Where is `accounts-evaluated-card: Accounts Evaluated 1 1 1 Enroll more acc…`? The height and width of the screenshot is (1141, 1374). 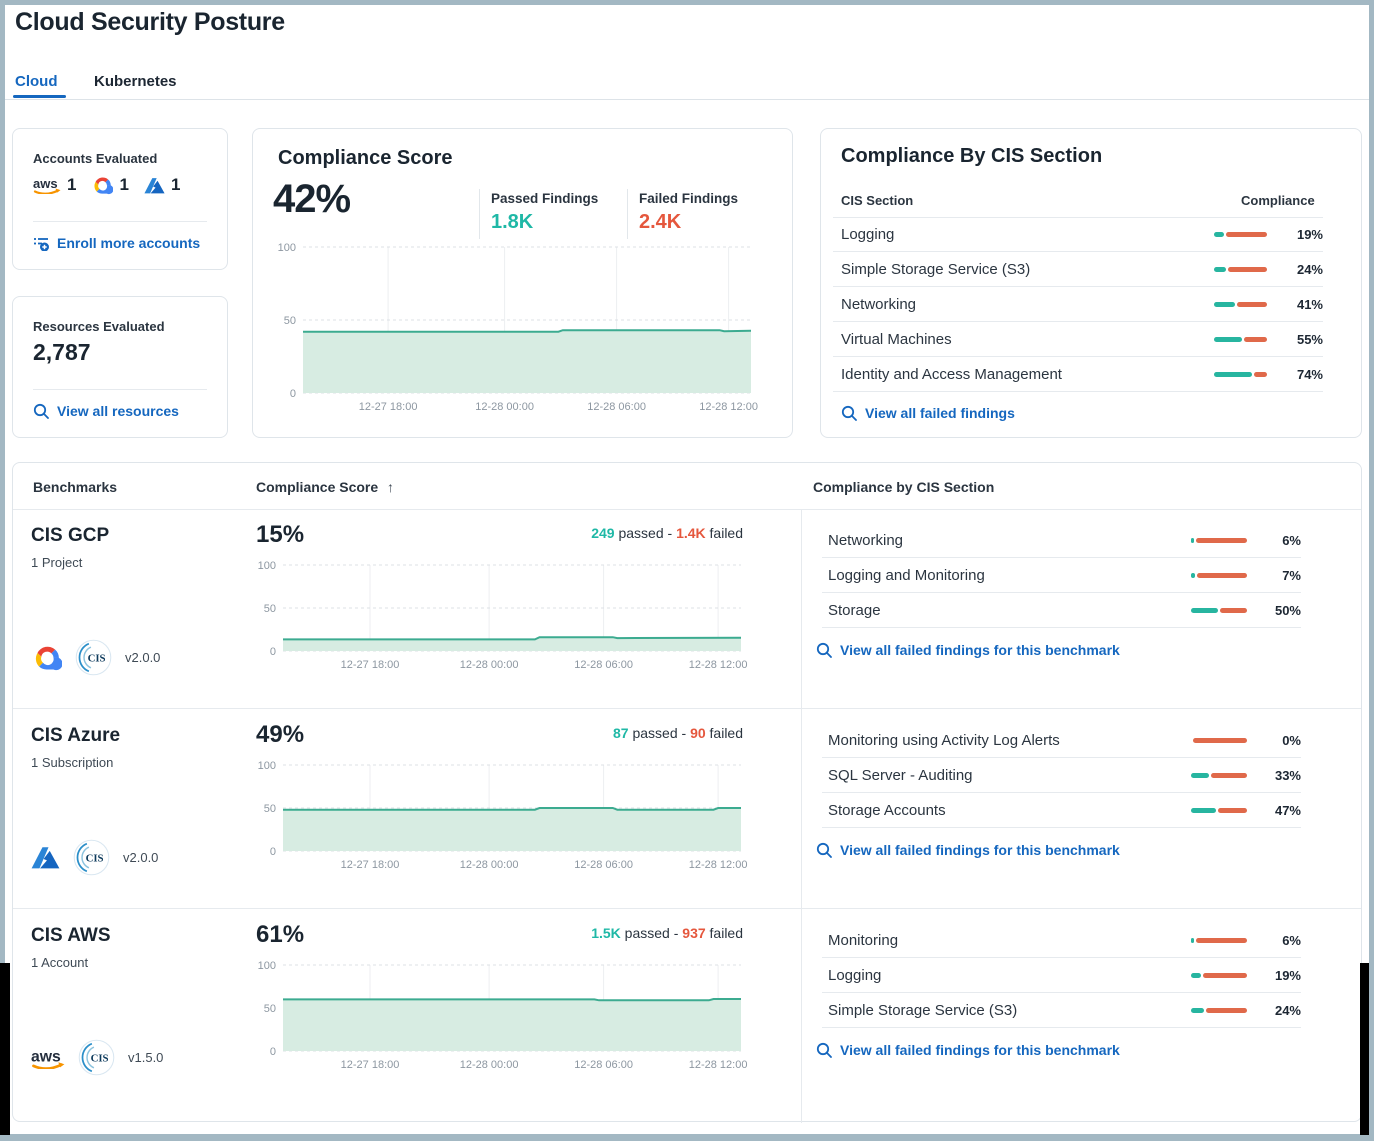
accounts-evaluated-card: Accounts Evaluated 1 1 1 Enroll more acc… is located at coordinates (120, 199).